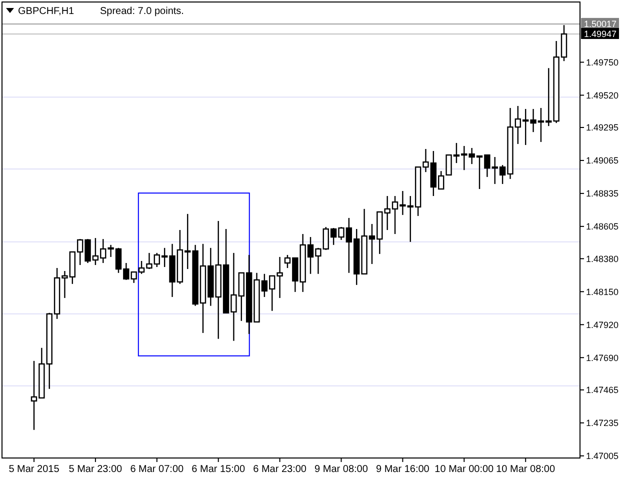 The image size is (622, 478). I want to click on x-tick-label: 10 Mar 00:00, so click(464, 469).